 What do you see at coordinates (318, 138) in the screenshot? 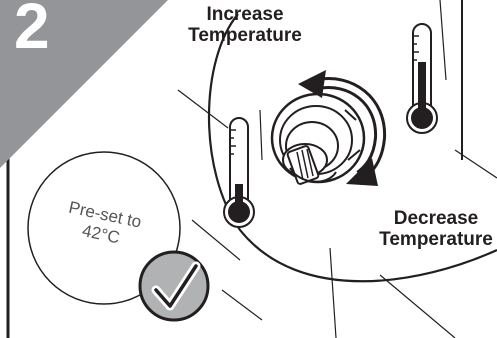
I see `valve-cartridge` at bounding box center [318, 138].